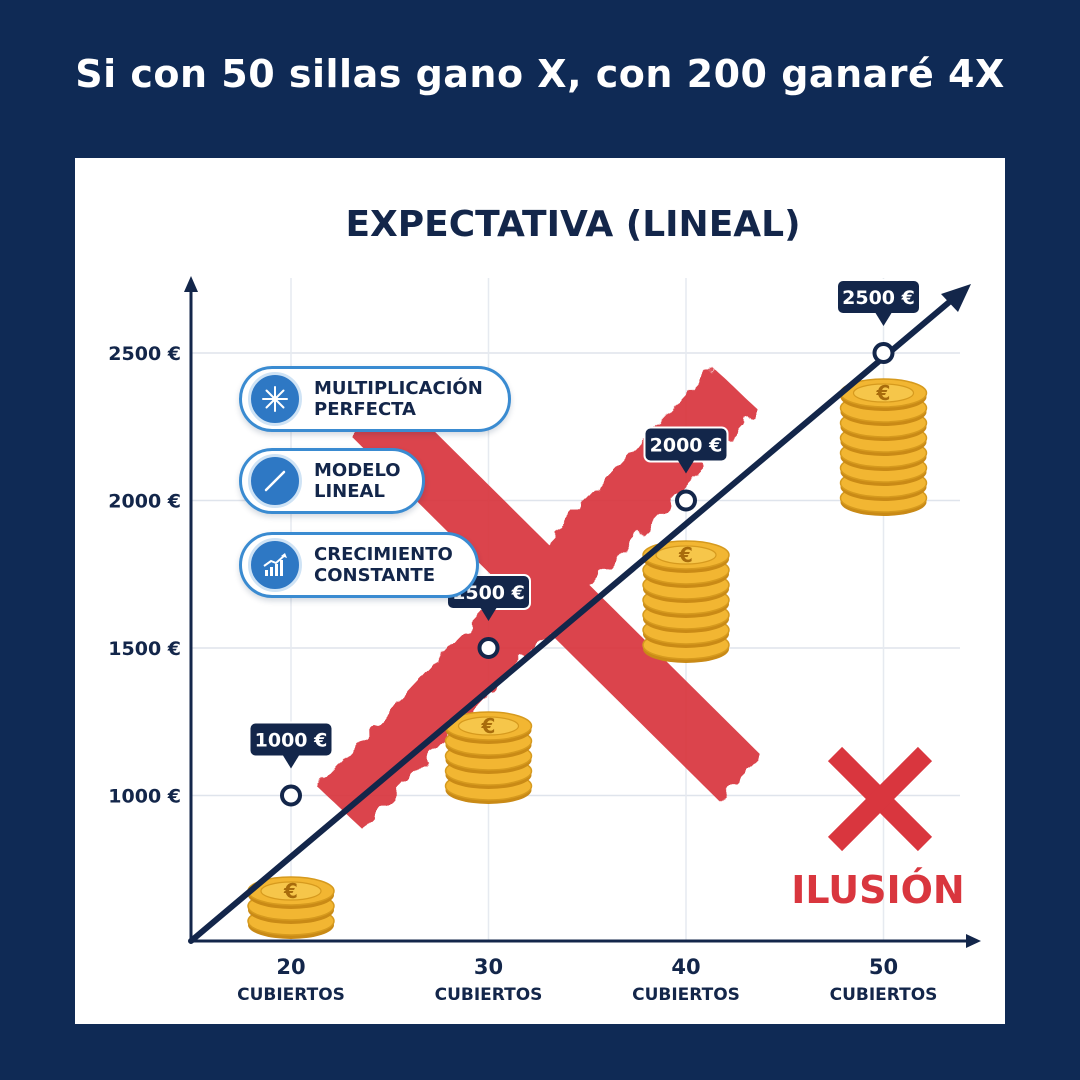 The width and height of the screenshot is (1080, 1080). What do you see at coordinates (290, 967) in the screenshot?
I see `x-tick-label: 20` at bounding box center [290, 967].